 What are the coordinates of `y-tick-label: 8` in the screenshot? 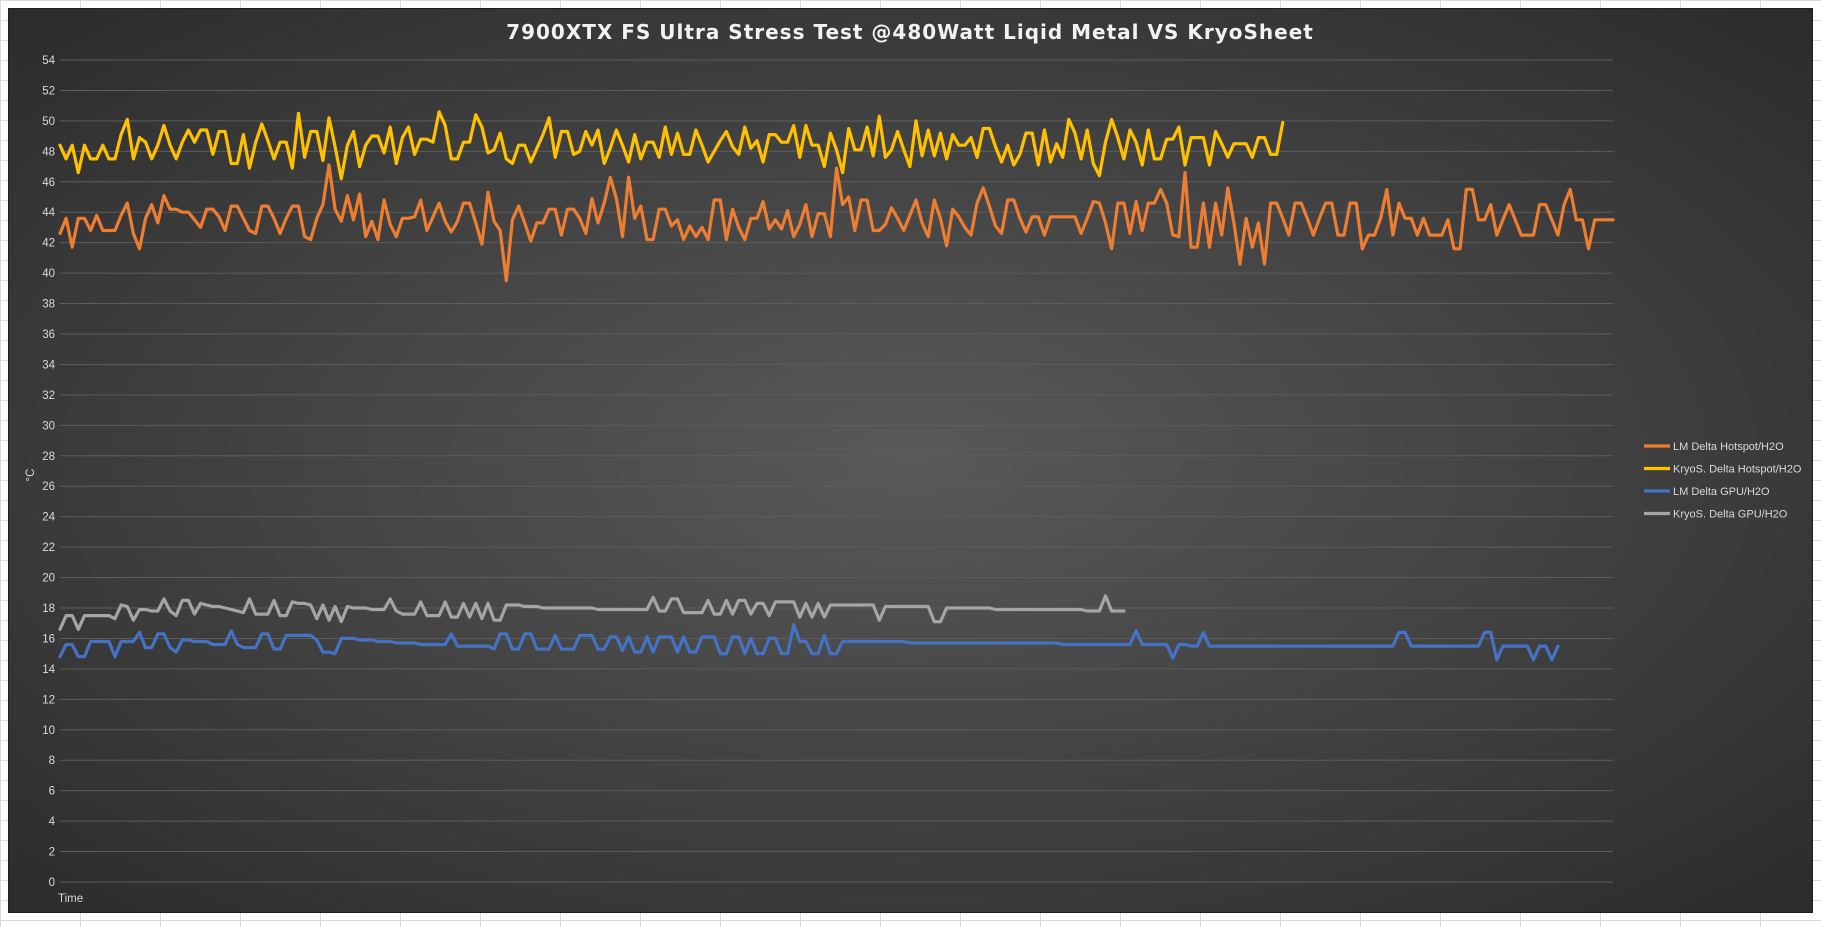 It's located at (52, 761).